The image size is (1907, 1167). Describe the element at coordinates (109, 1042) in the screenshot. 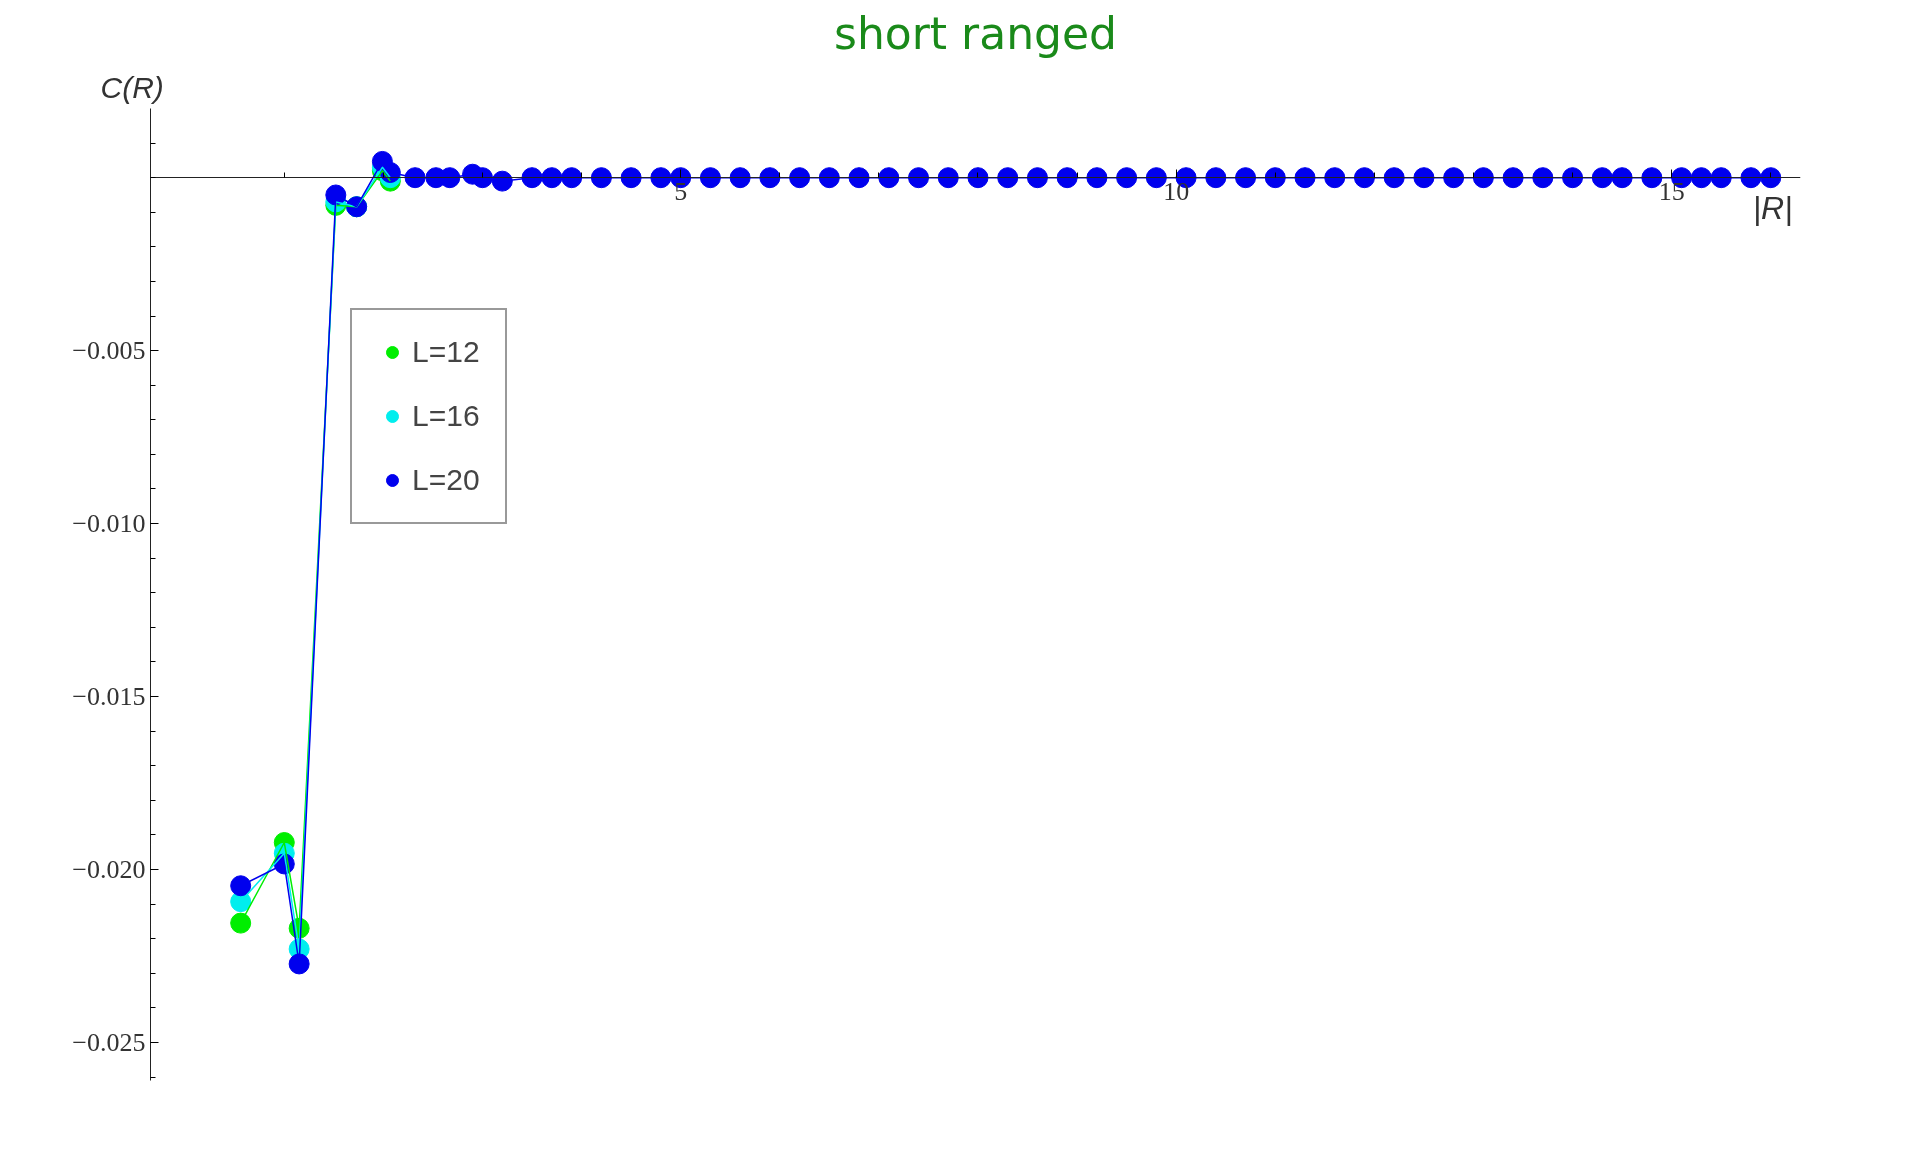

I see `y-tick-label: −0.025` at that location.